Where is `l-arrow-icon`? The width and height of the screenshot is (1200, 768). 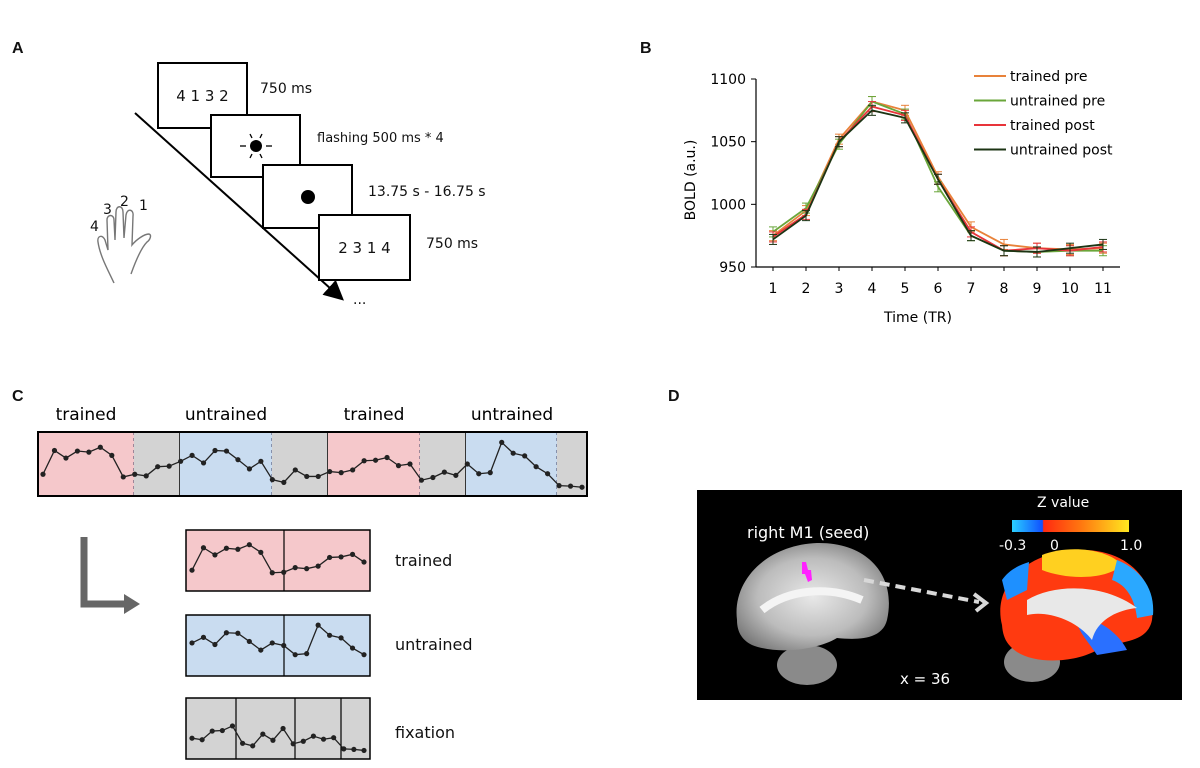
l-arrow-icon is located at coordinates (104, 572).